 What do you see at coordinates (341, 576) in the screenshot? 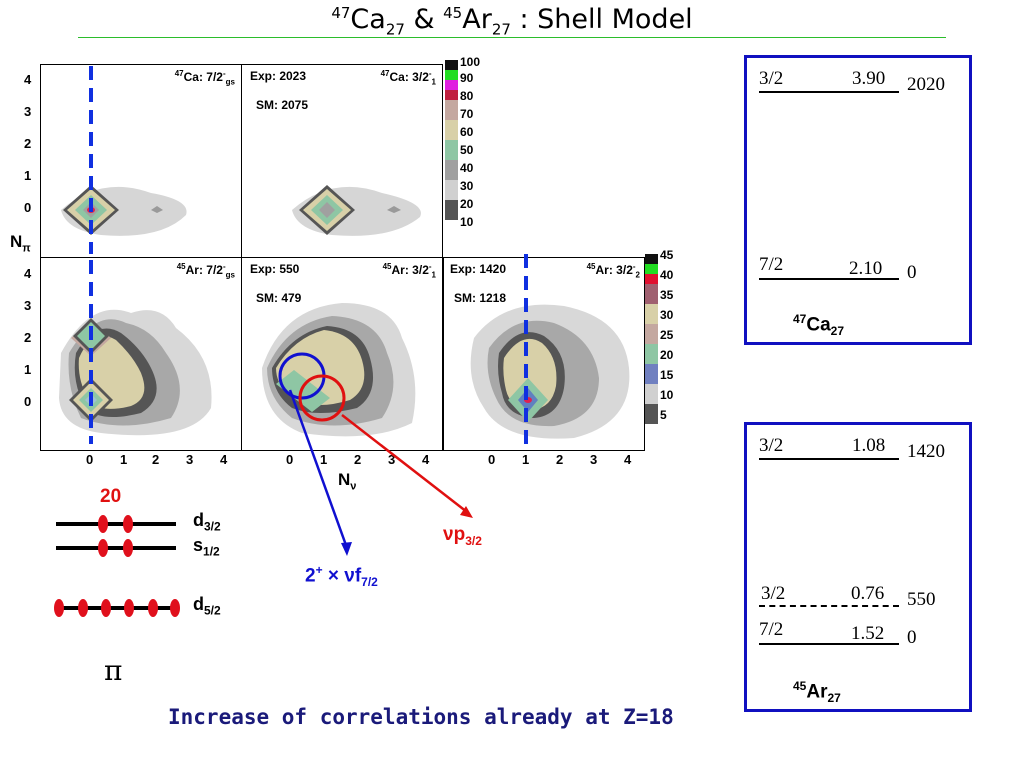
I see `annotation-2plus-nu-f72: 2+ × νf7/2` at bounding box center [341, 576].